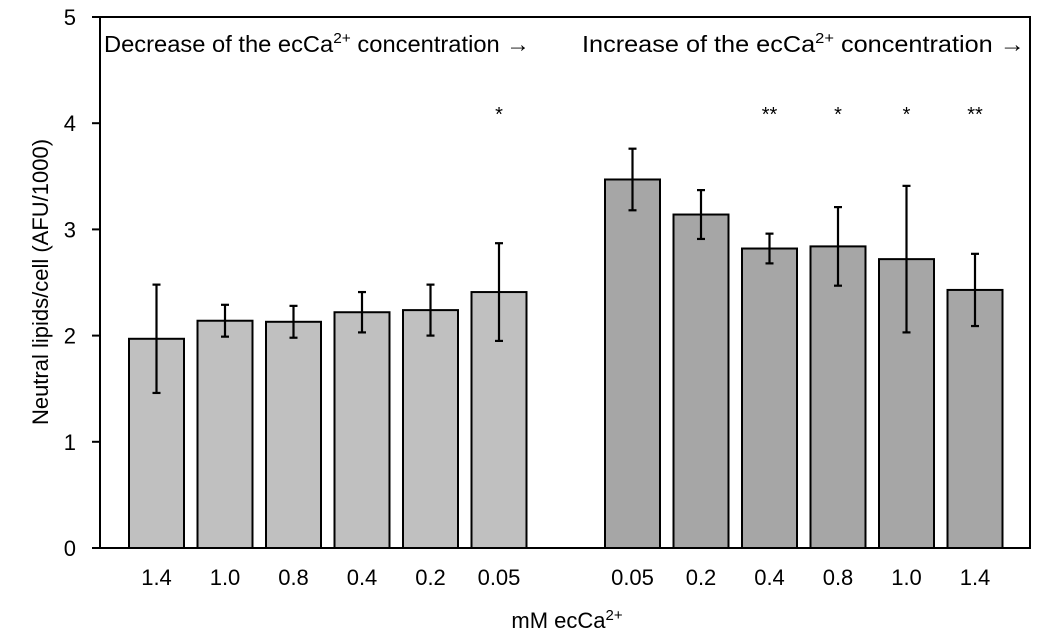  What do you see at coordinates (770, 115) in the screenshot?
I see `significance-marker-1-2: **` at bounding box center [770, 115].